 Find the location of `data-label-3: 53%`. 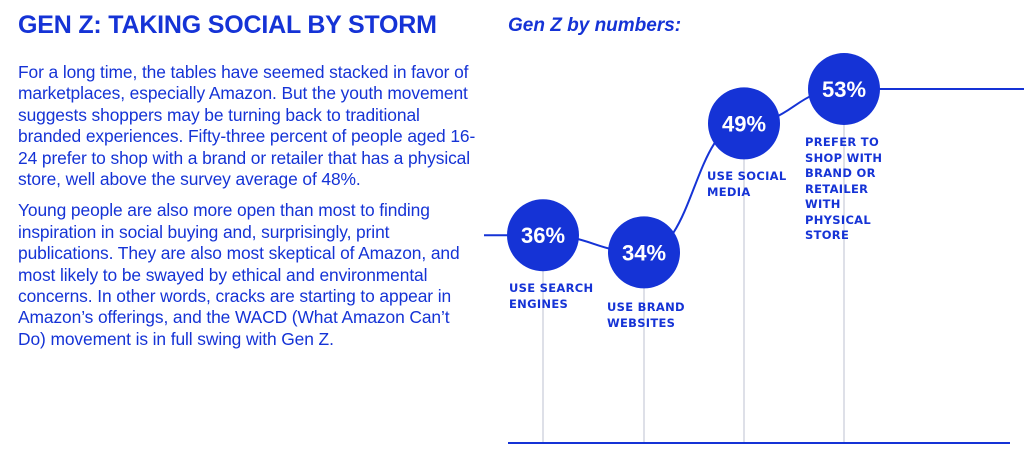

data-label-3: 53% is located at coordinates (844, 89).